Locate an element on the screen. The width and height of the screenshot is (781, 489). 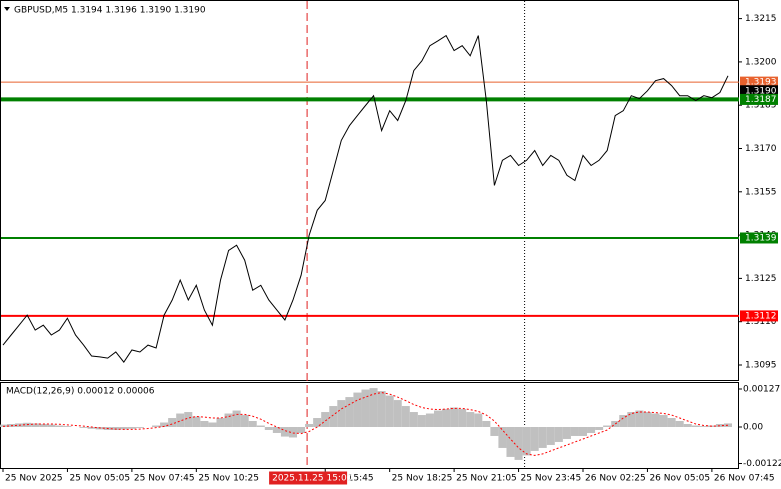
level-label: 1.3190 is located at coordinates (761, 91).